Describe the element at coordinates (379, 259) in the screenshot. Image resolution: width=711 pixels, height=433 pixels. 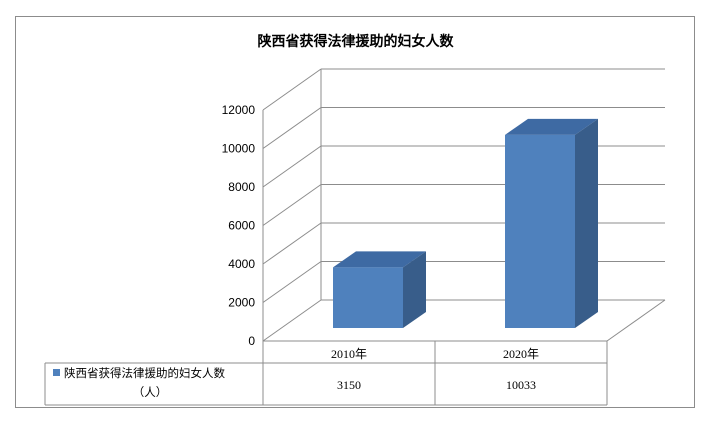
I see `bar-top-2010年` at that location.